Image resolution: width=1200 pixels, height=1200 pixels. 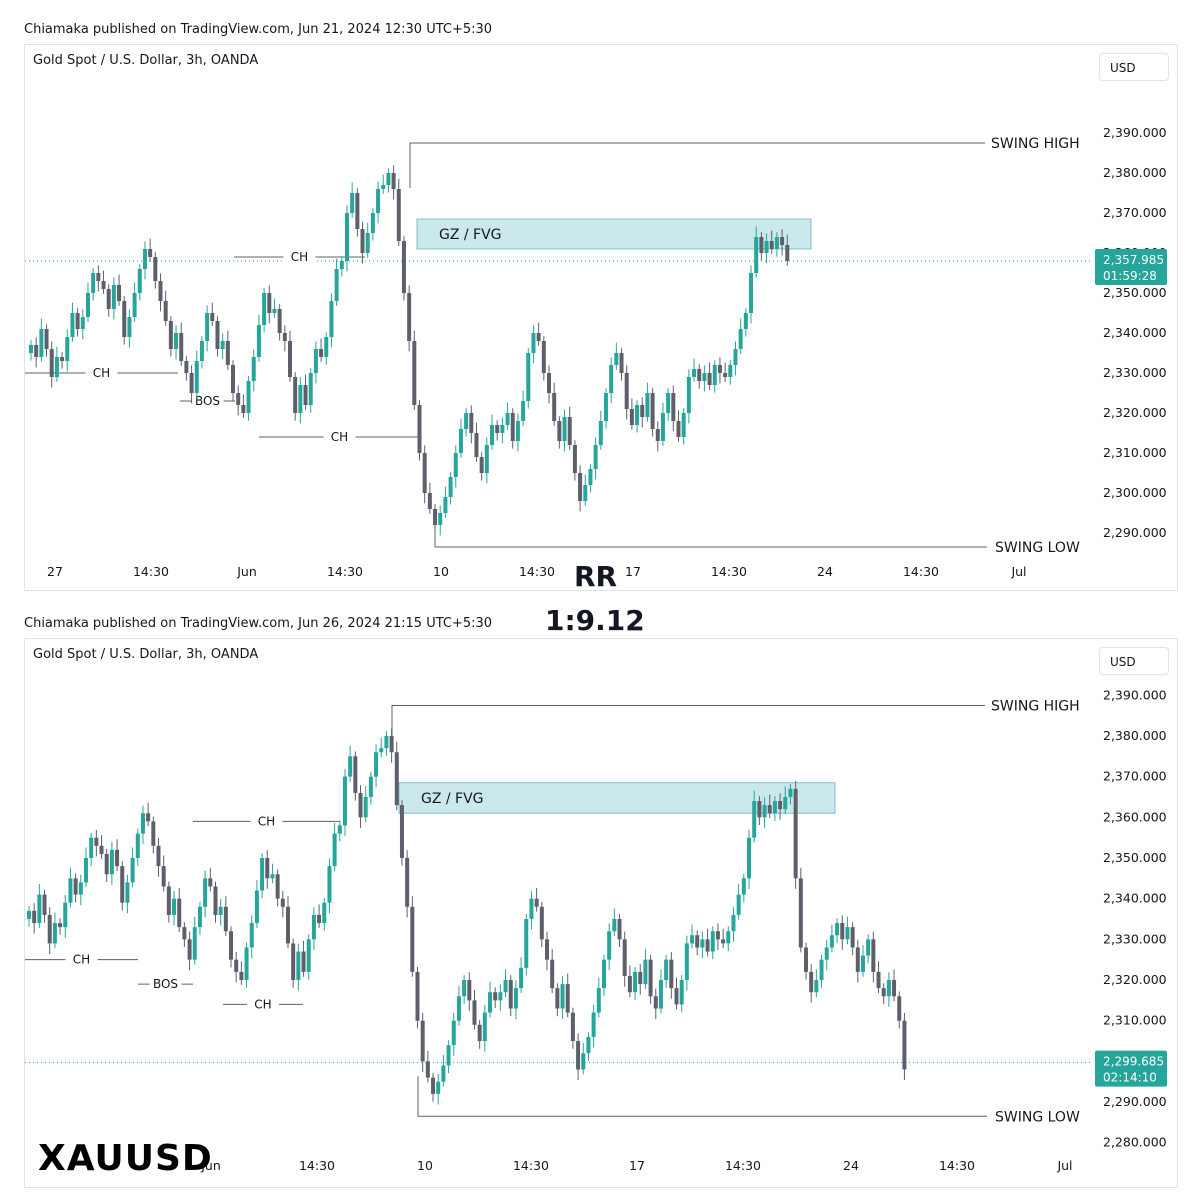 I want to click on y-tick-label: 2,300.000, so click(x=1135, y=492).